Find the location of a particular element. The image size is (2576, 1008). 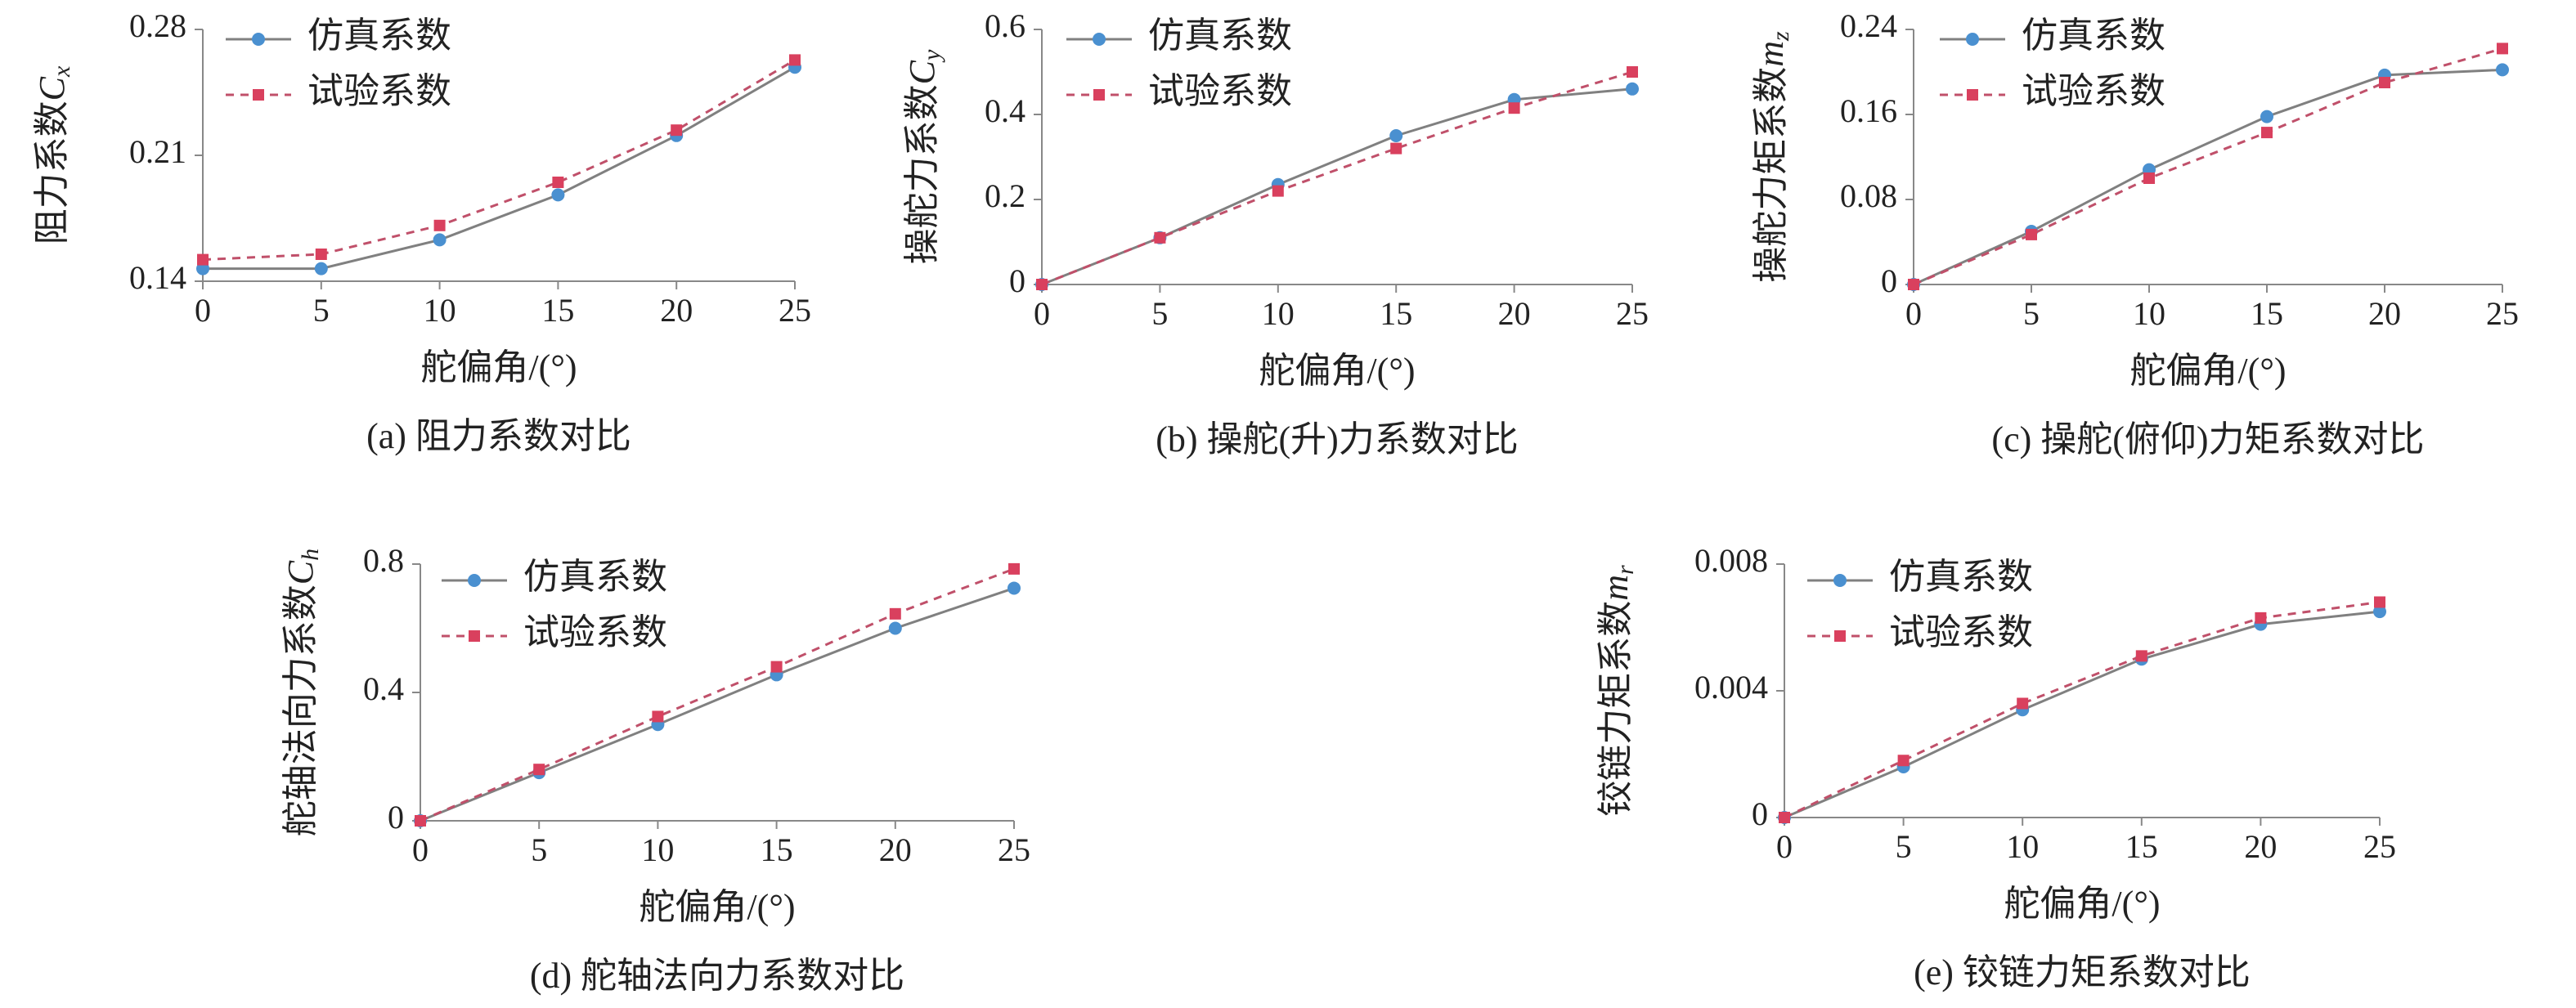

y-axis-label: 操舵力矩系数mz is located at coordinates (1773, 157).